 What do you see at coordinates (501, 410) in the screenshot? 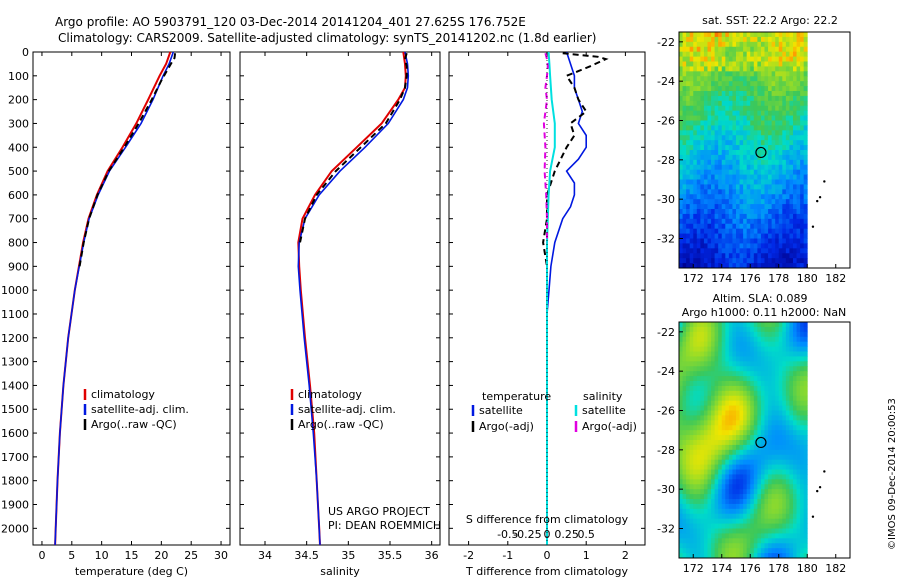
I see `legend-label: satellite` at bounding box center [501, 410].